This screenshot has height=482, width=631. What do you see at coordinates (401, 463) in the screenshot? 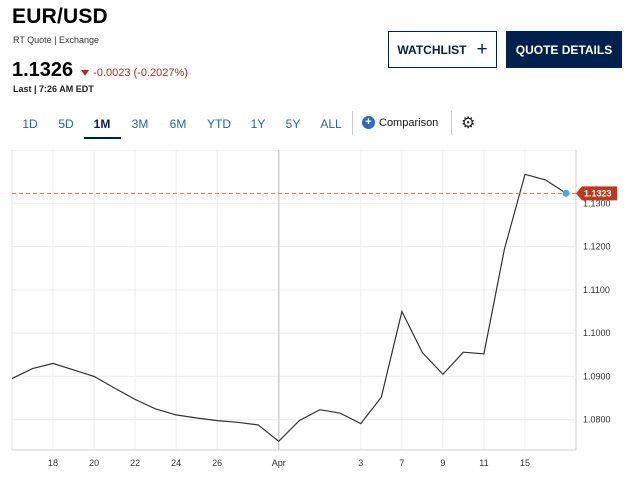
I see `x-tick-label: 7` at bounding box center [401, 463].